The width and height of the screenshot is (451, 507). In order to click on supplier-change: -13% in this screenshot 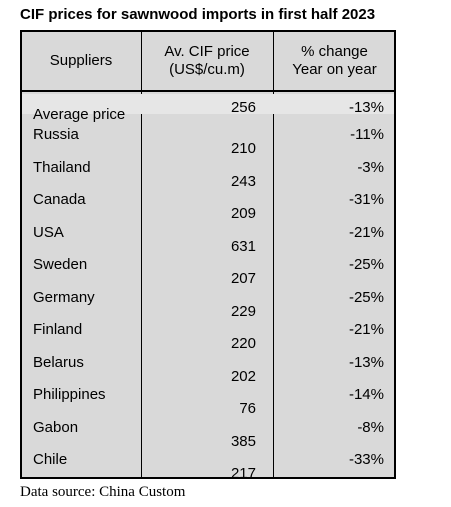, I will do `click(366, 362)`.